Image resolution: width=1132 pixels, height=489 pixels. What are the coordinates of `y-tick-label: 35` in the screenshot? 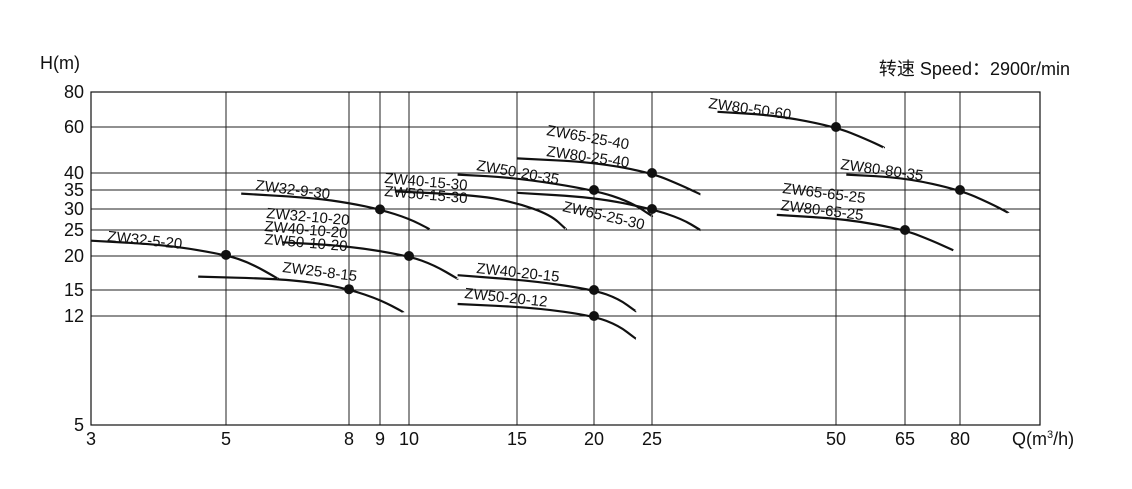 It's located at (74, 190).